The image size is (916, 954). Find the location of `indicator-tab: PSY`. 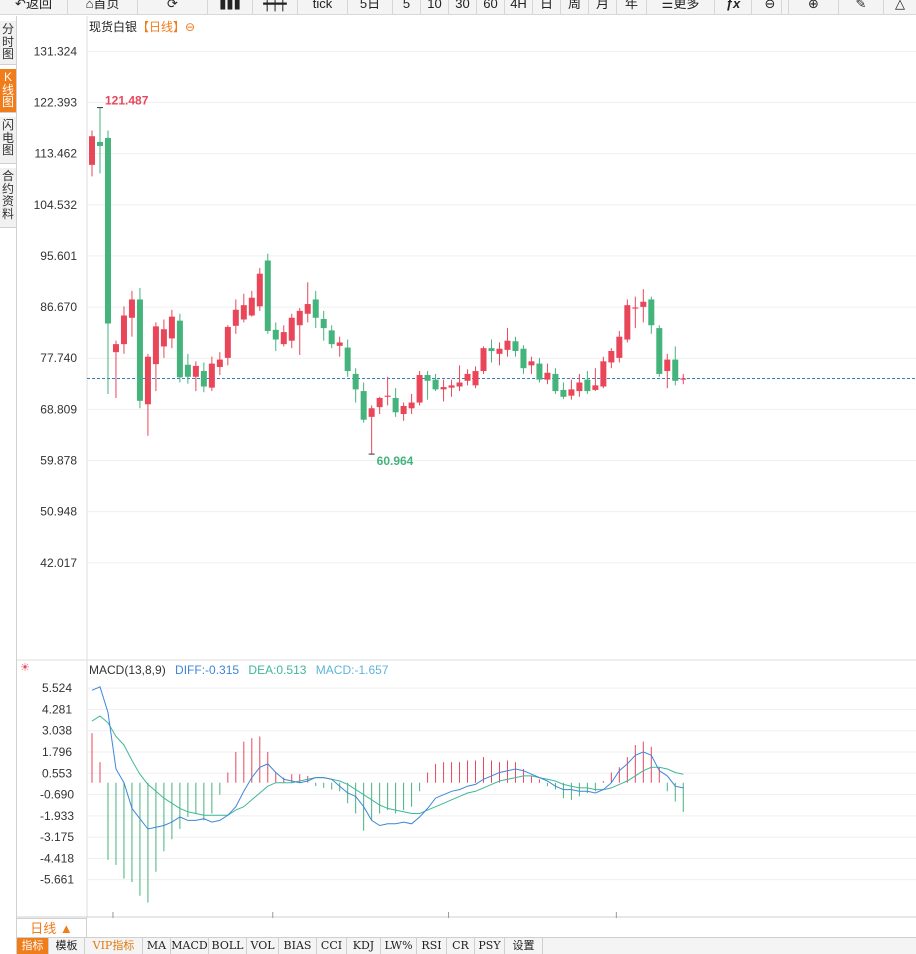

indicator-tab: PSY is located at coordinates (490, 946).